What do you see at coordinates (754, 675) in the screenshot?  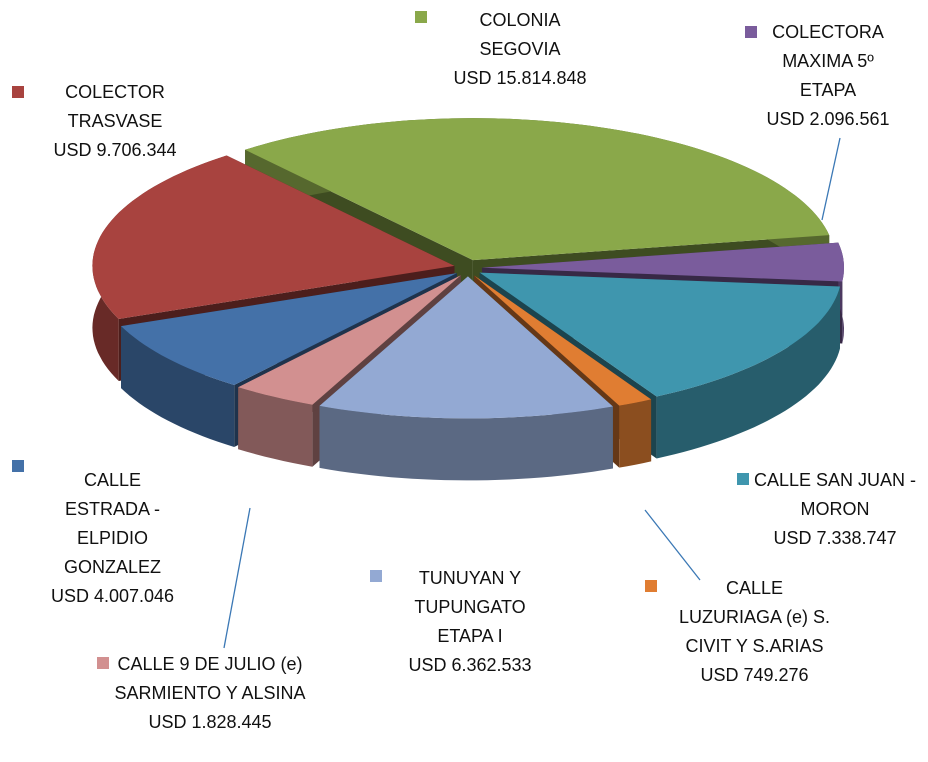 I see `value-label: USD 749.276` at bounding box center [754, 675].